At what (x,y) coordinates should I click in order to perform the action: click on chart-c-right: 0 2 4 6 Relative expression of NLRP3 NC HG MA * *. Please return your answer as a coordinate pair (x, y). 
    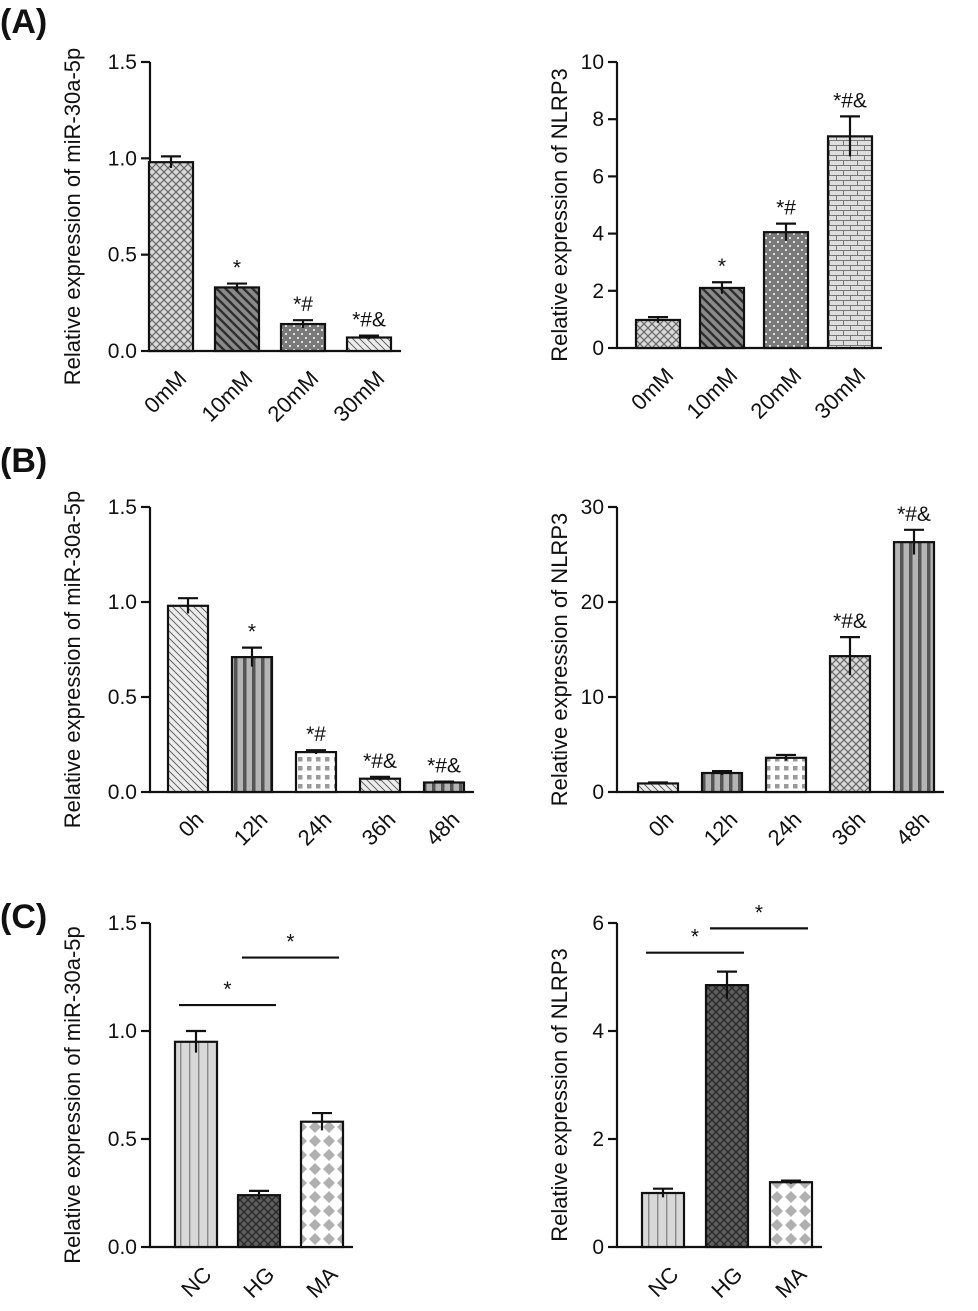
    Looking at the image, I should click on (684, 1102).